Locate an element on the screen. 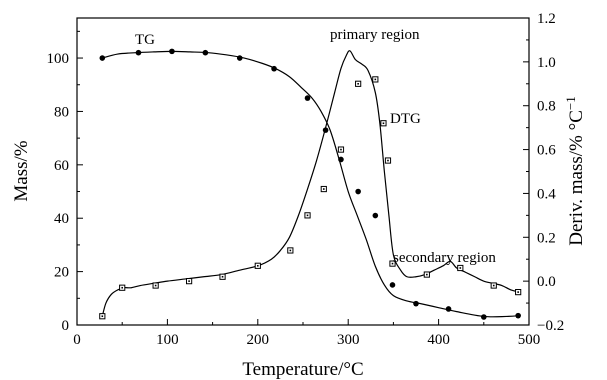 This screenshot has width=607, height=380. y-left-tick-label: 40 is located at coordinates (61, 219).